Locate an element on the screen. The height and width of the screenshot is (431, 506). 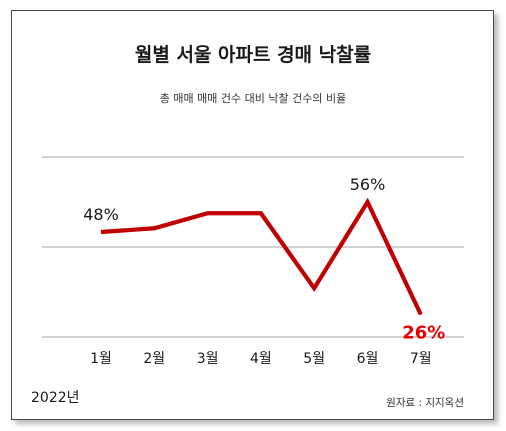
chart-title: 월별 서울 아파트 경매 낙찰률 is located at coordinates (253, 55).